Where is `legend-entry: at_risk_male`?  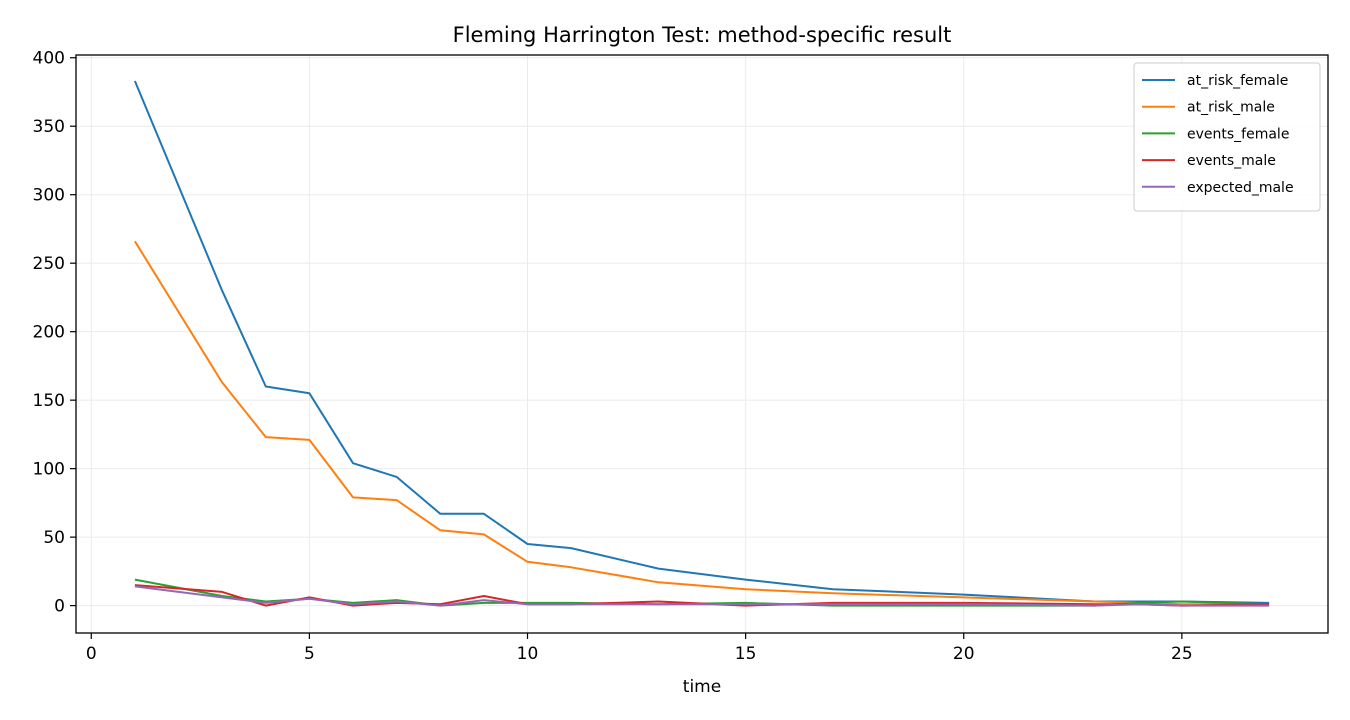 legend-entry: at_risk_male is located at coordinates (1231, 108).